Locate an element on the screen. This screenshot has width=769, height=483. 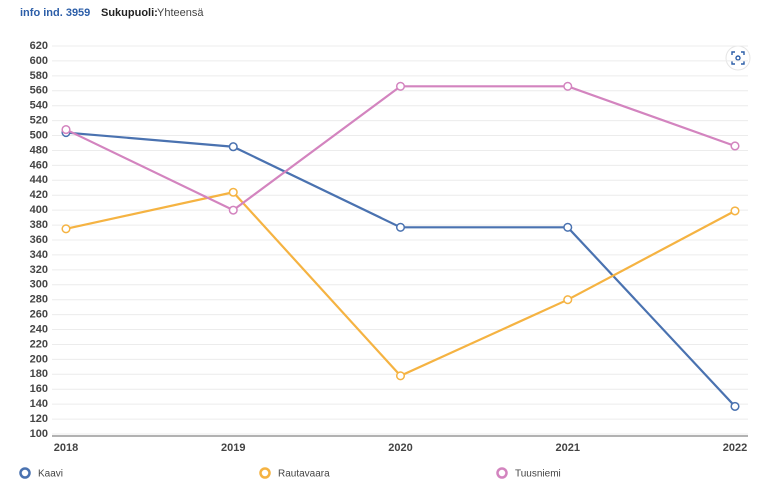
y-tick-label: 200 is located at coordinates (39, 359).